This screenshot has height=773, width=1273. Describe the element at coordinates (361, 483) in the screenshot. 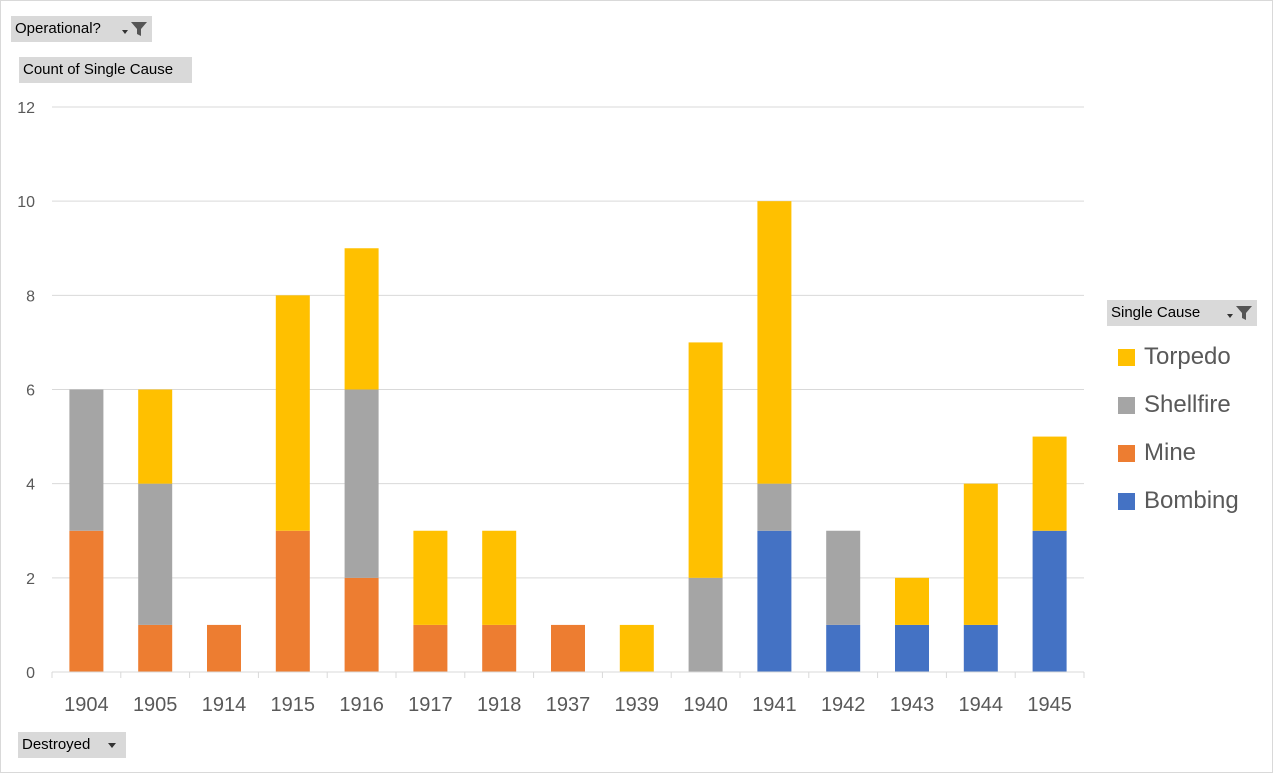

I see `bar-segment-shellfire-1916` at that location.